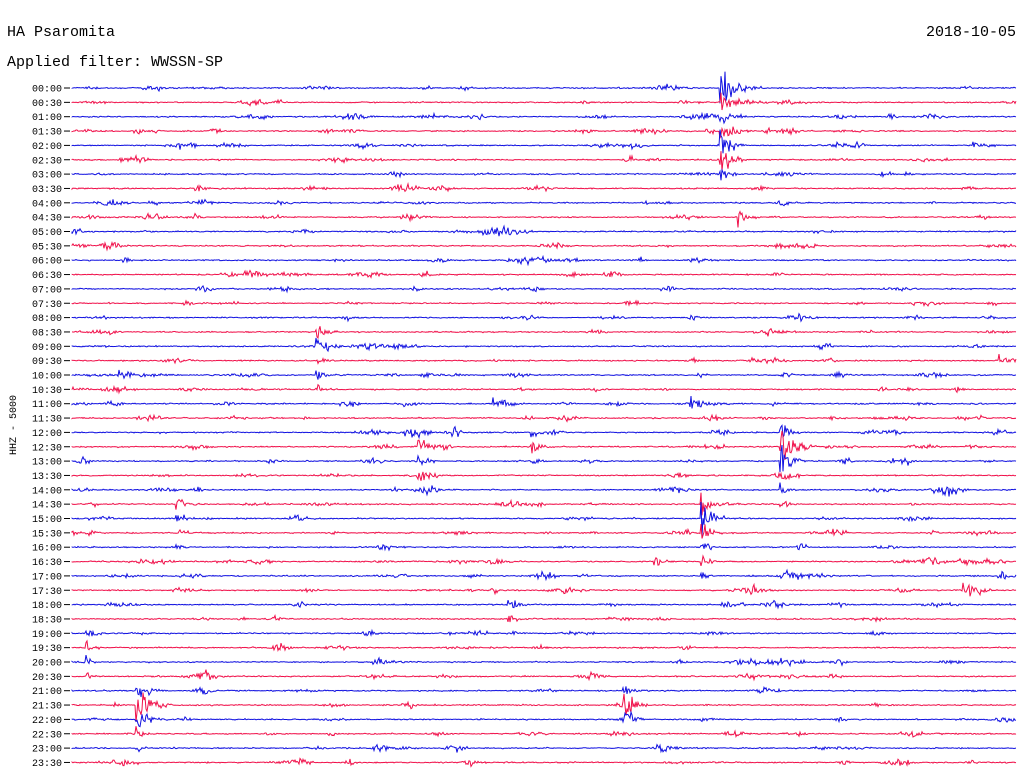  What do you see at coordinates (47, 520) in the screenshot?
I see `y-tick-label: 15:00` at bounding box center [47, 520].